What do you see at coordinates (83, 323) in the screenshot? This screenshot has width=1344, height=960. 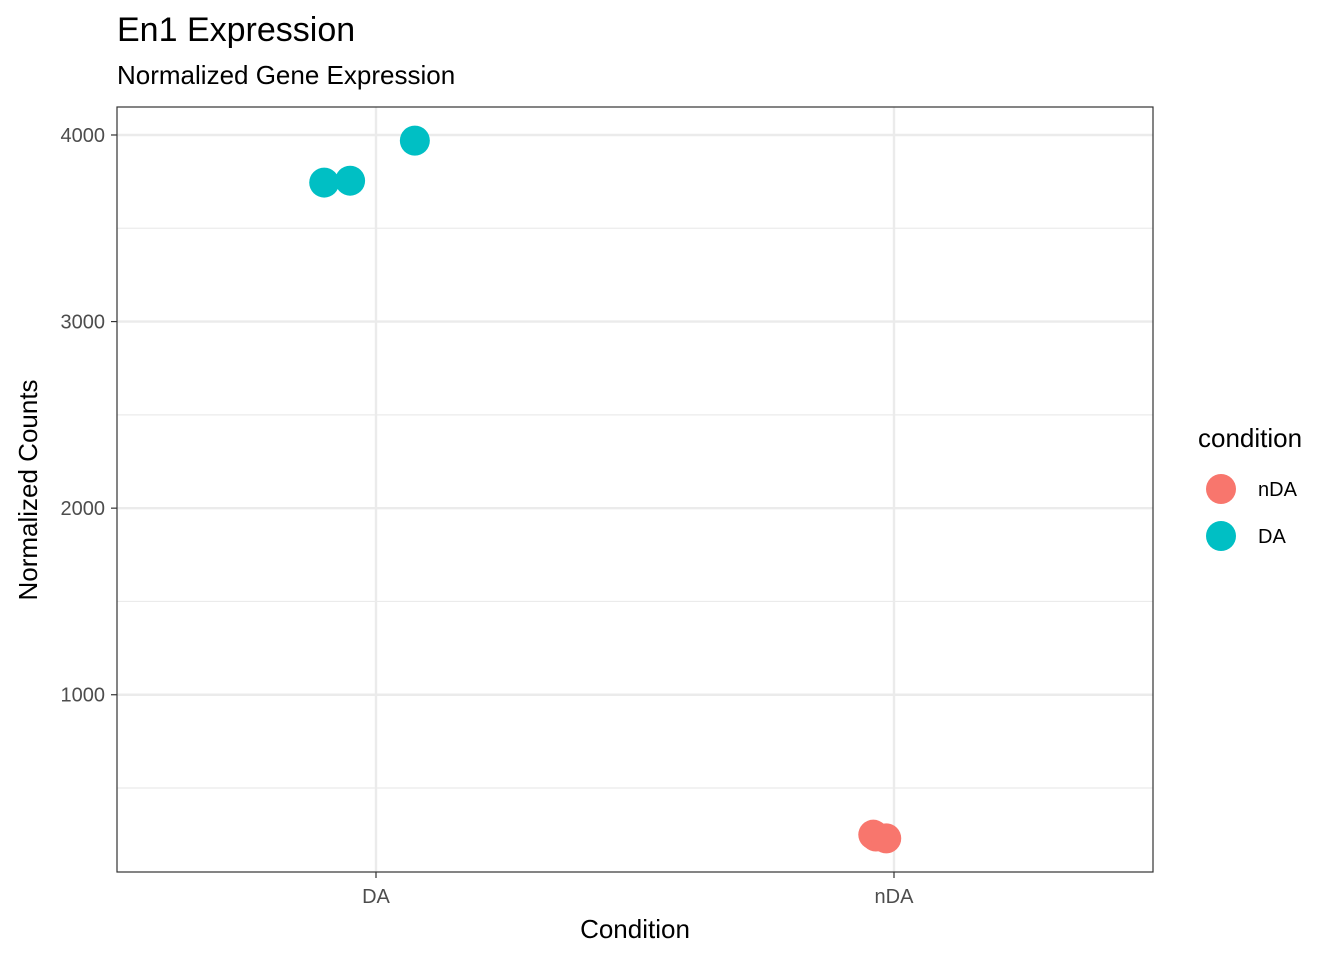 I see `y-tick-label: 3000` at bounding box center [83, 323].